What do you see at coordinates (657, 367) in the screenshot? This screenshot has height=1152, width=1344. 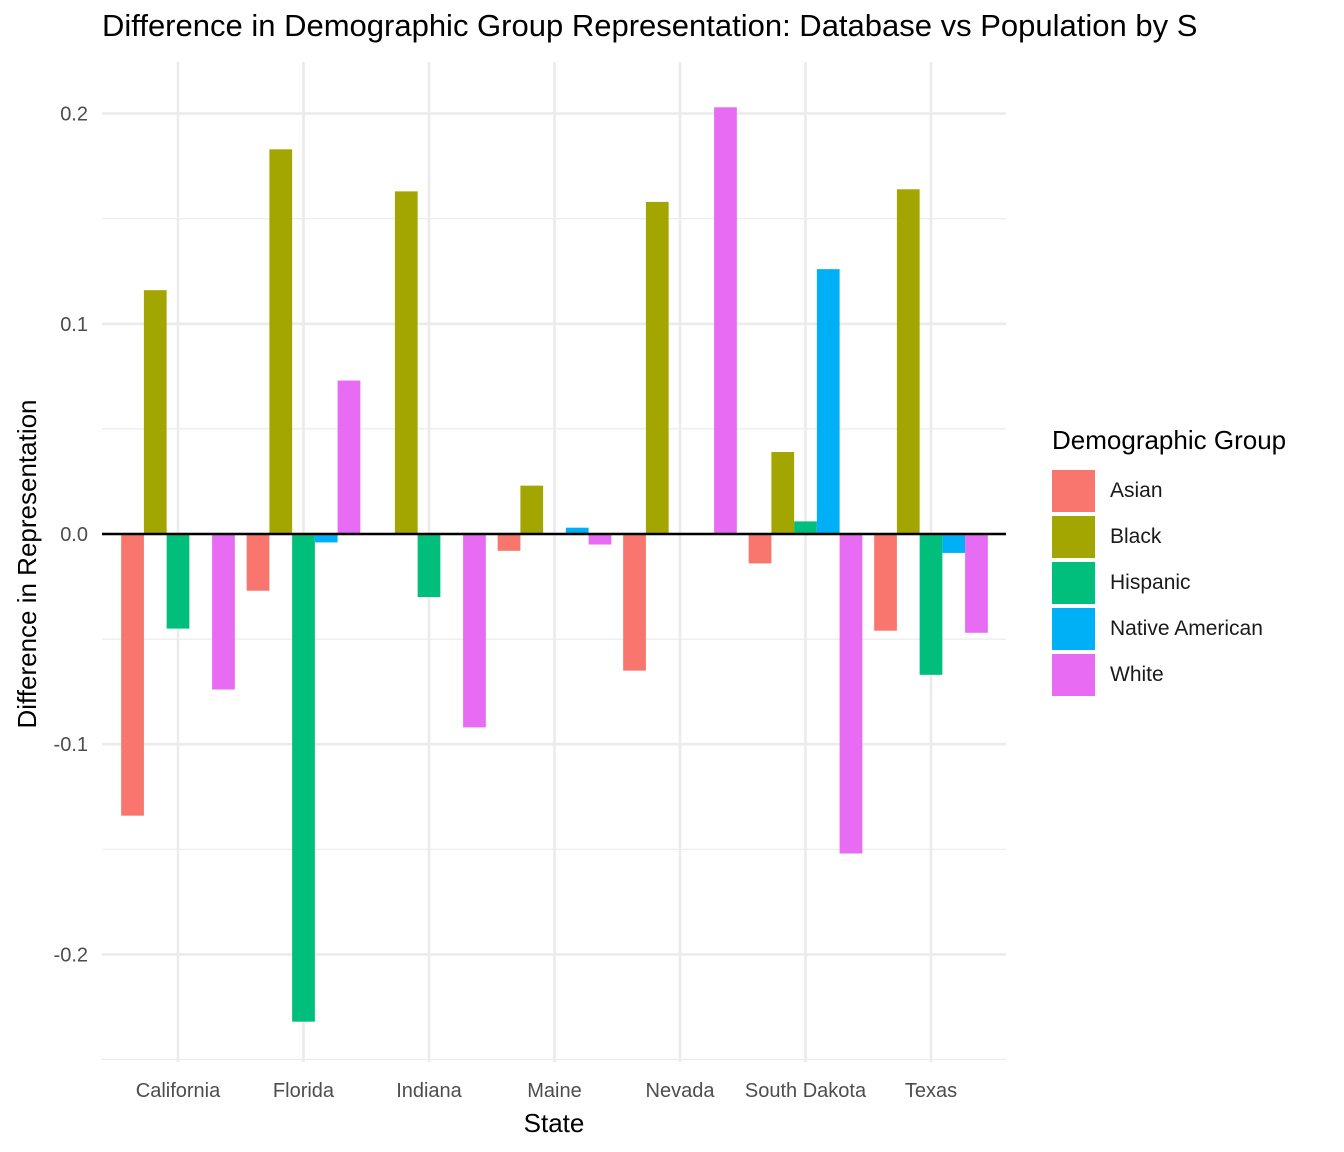 I see `bar-black-nevada` at bounding box center [657, 367].